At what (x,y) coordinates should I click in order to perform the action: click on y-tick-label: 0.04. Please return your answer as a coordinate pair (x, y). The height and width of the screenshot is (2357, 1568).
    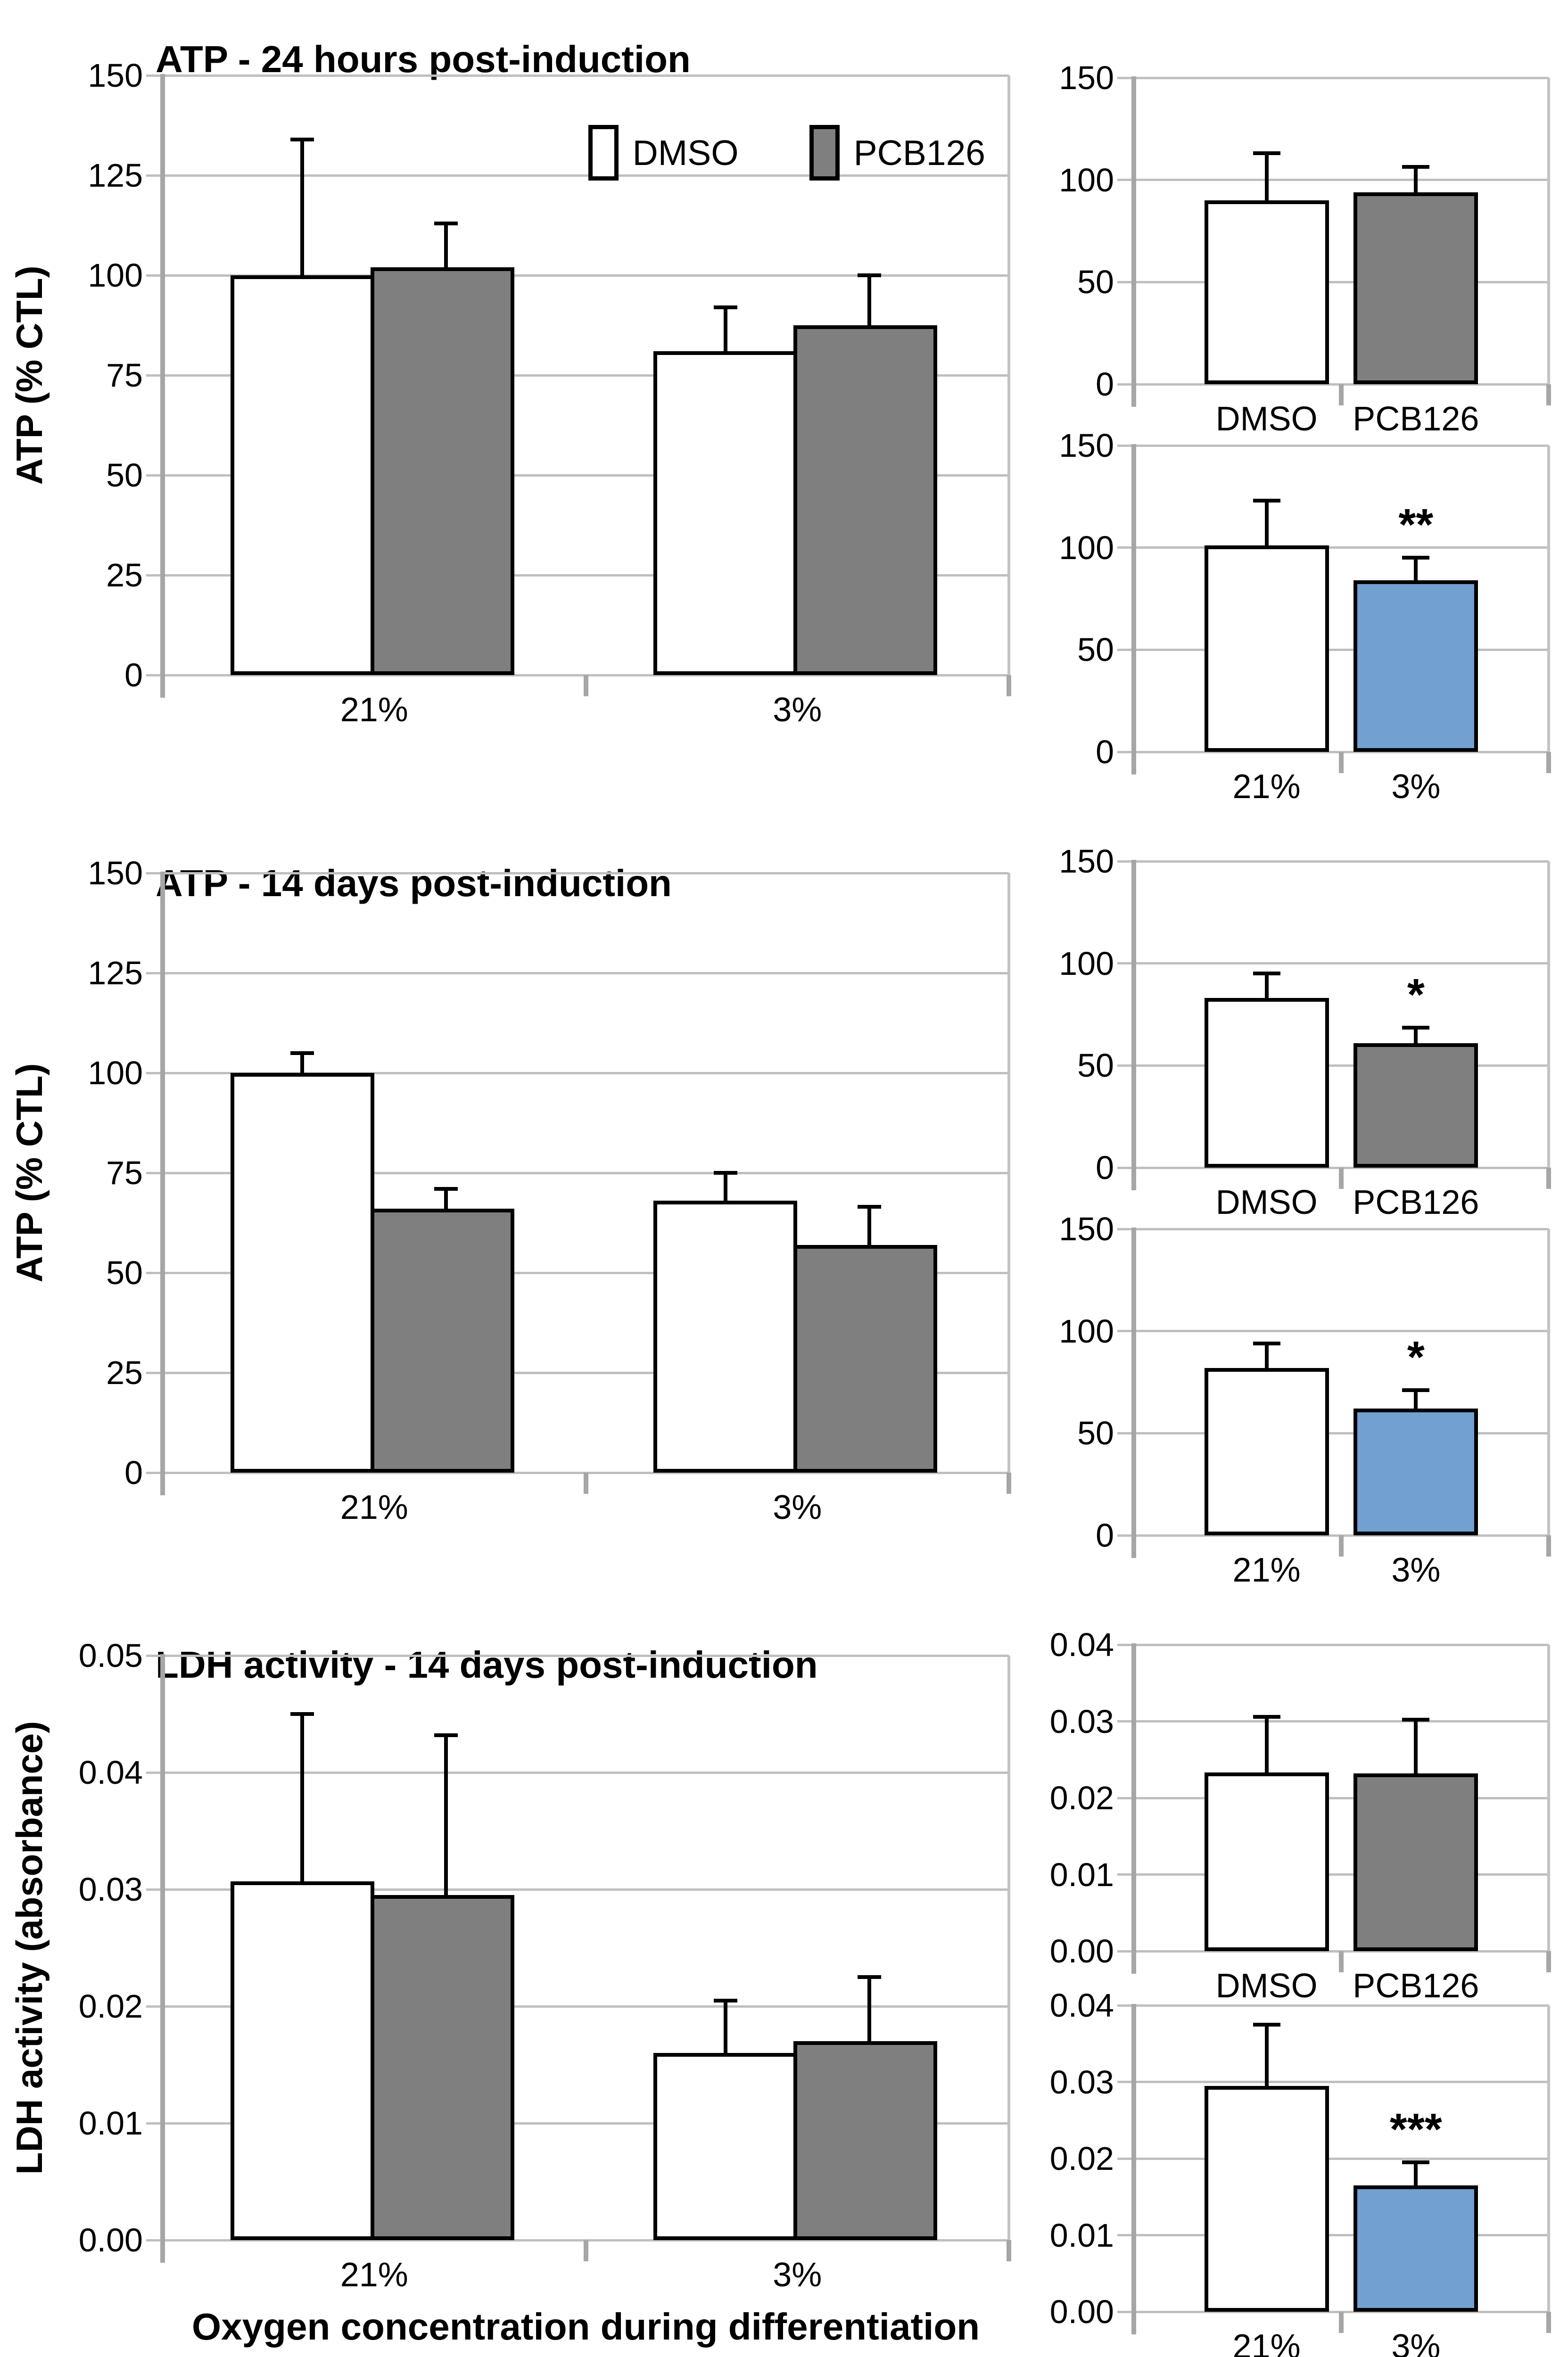
    Looking at the image, I should click on (1082, 1644).